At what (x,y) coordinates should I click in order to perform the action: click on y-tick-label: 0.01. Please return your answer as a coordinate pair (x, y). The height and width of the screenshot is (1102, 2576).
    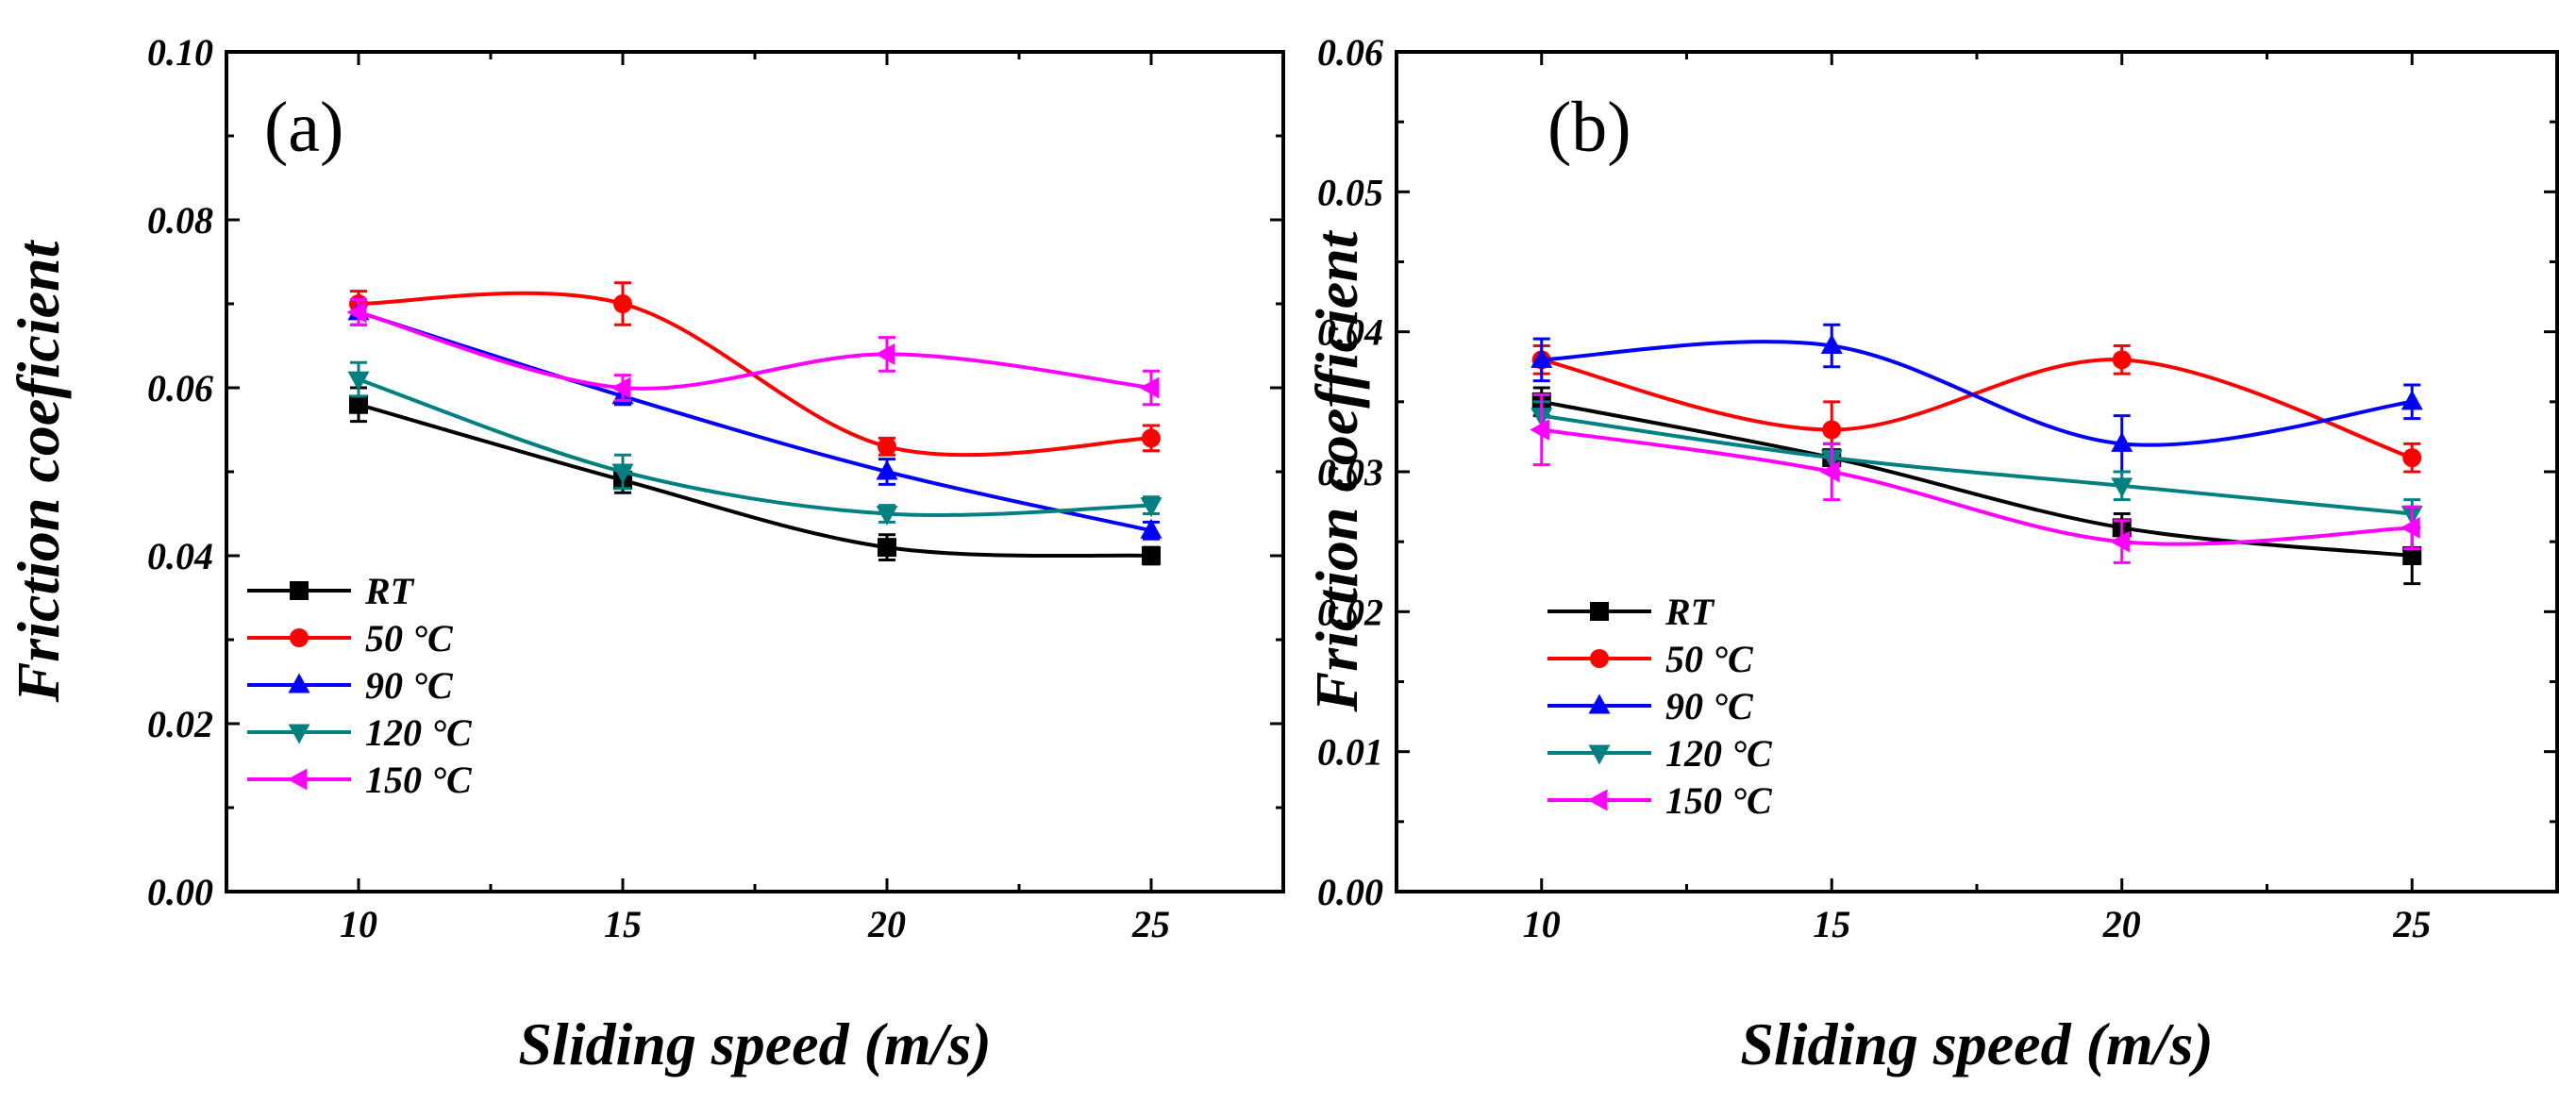
    Looking at the image, I should click on (1350, 752).